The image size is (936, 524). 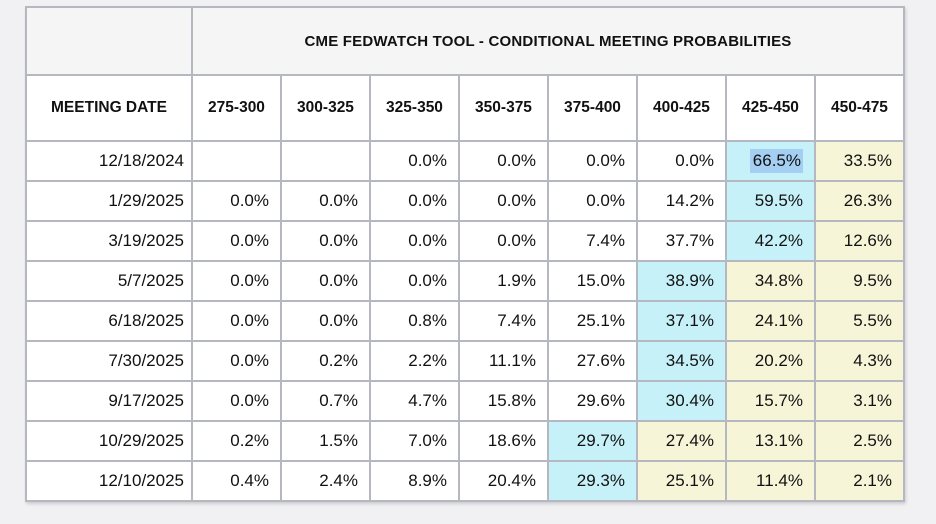 What do you see at coordinates (325, 441) in the screenshot?
I see `probability-cell: 1.5%` at bounding box center [325, 441].